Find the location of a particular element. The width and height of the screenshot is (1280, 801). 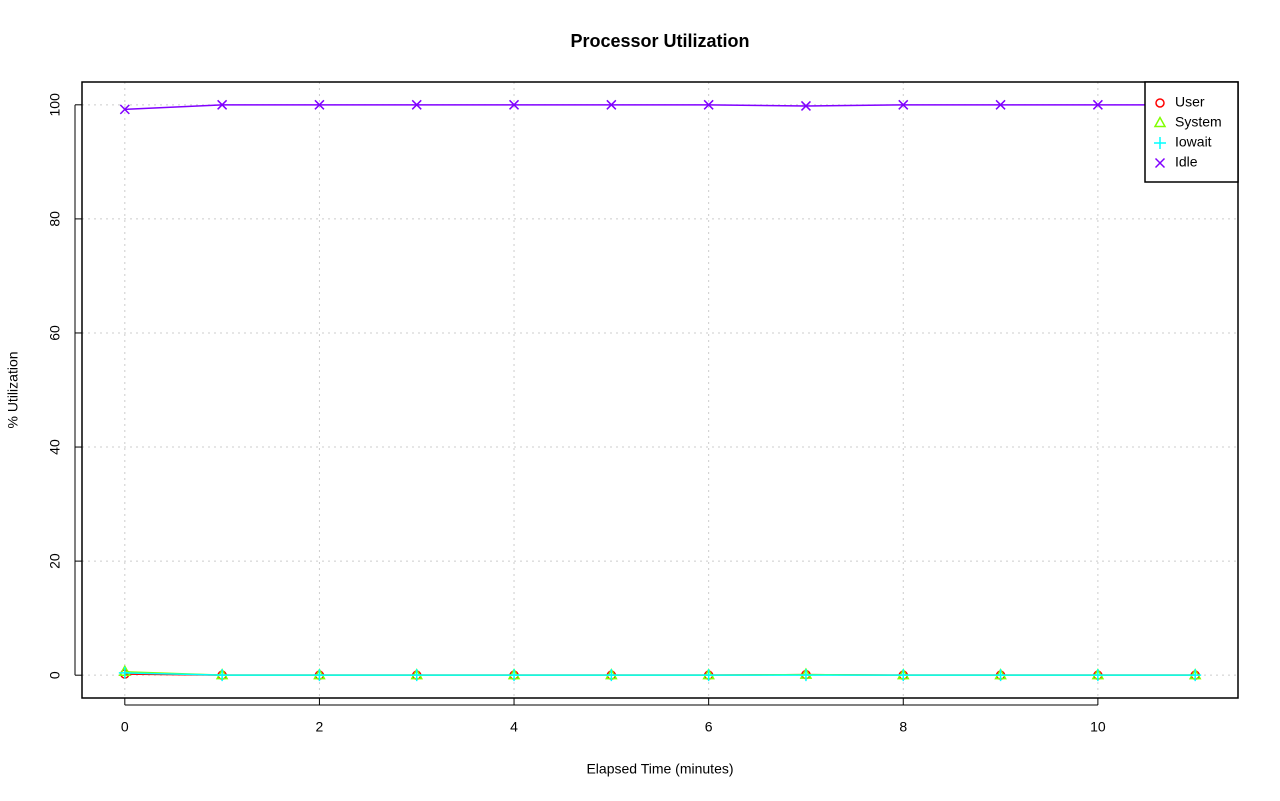

legend-label: Iowait is located at coordinates (1193, 142).